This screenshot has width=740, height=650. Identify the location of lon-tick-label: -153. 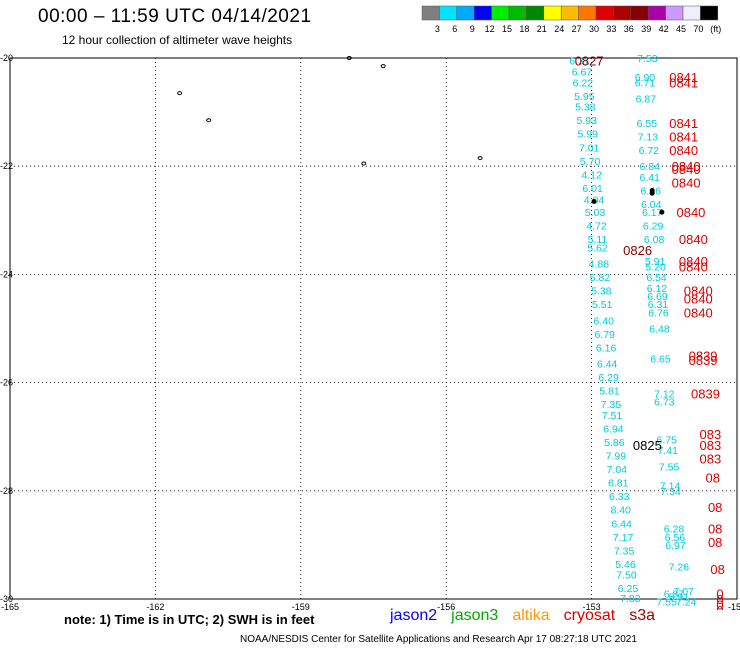
(592, 606).